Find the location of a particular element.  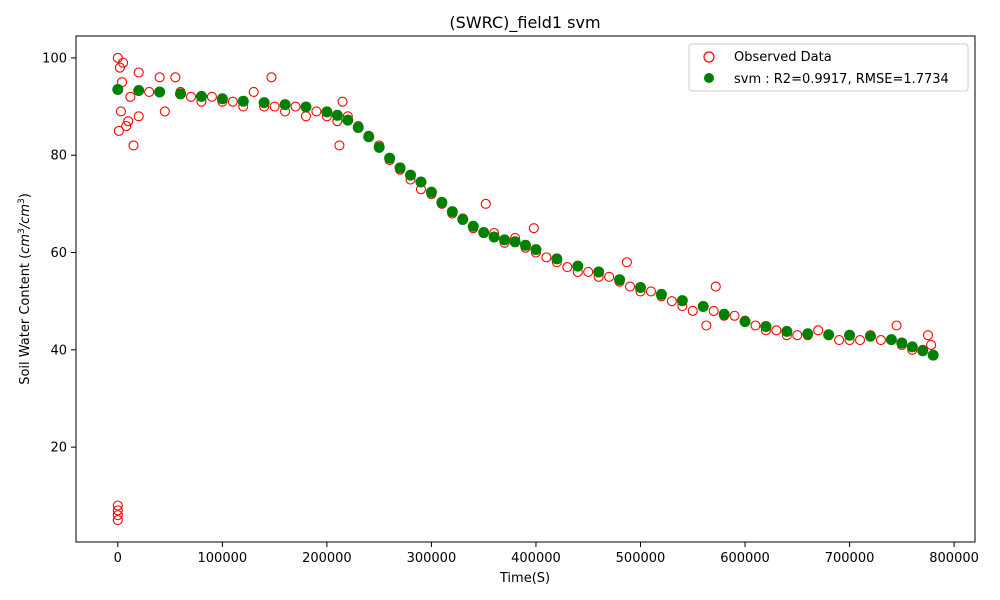

x-tick-label: 300000 is located at coordinates (432, 558).